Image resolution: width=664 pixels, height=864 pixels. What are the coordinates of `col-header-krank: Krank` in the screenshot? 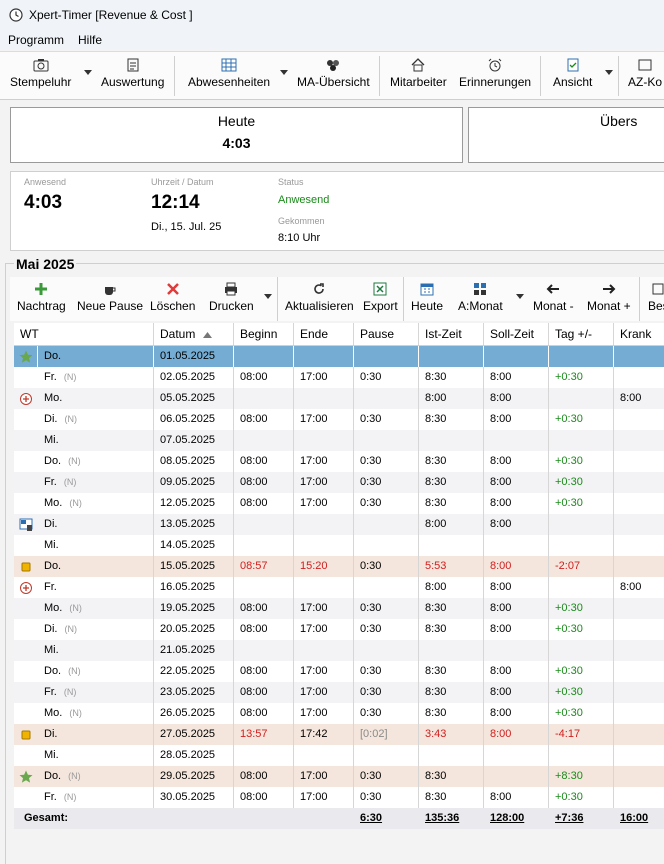 It's located at (639, 334).